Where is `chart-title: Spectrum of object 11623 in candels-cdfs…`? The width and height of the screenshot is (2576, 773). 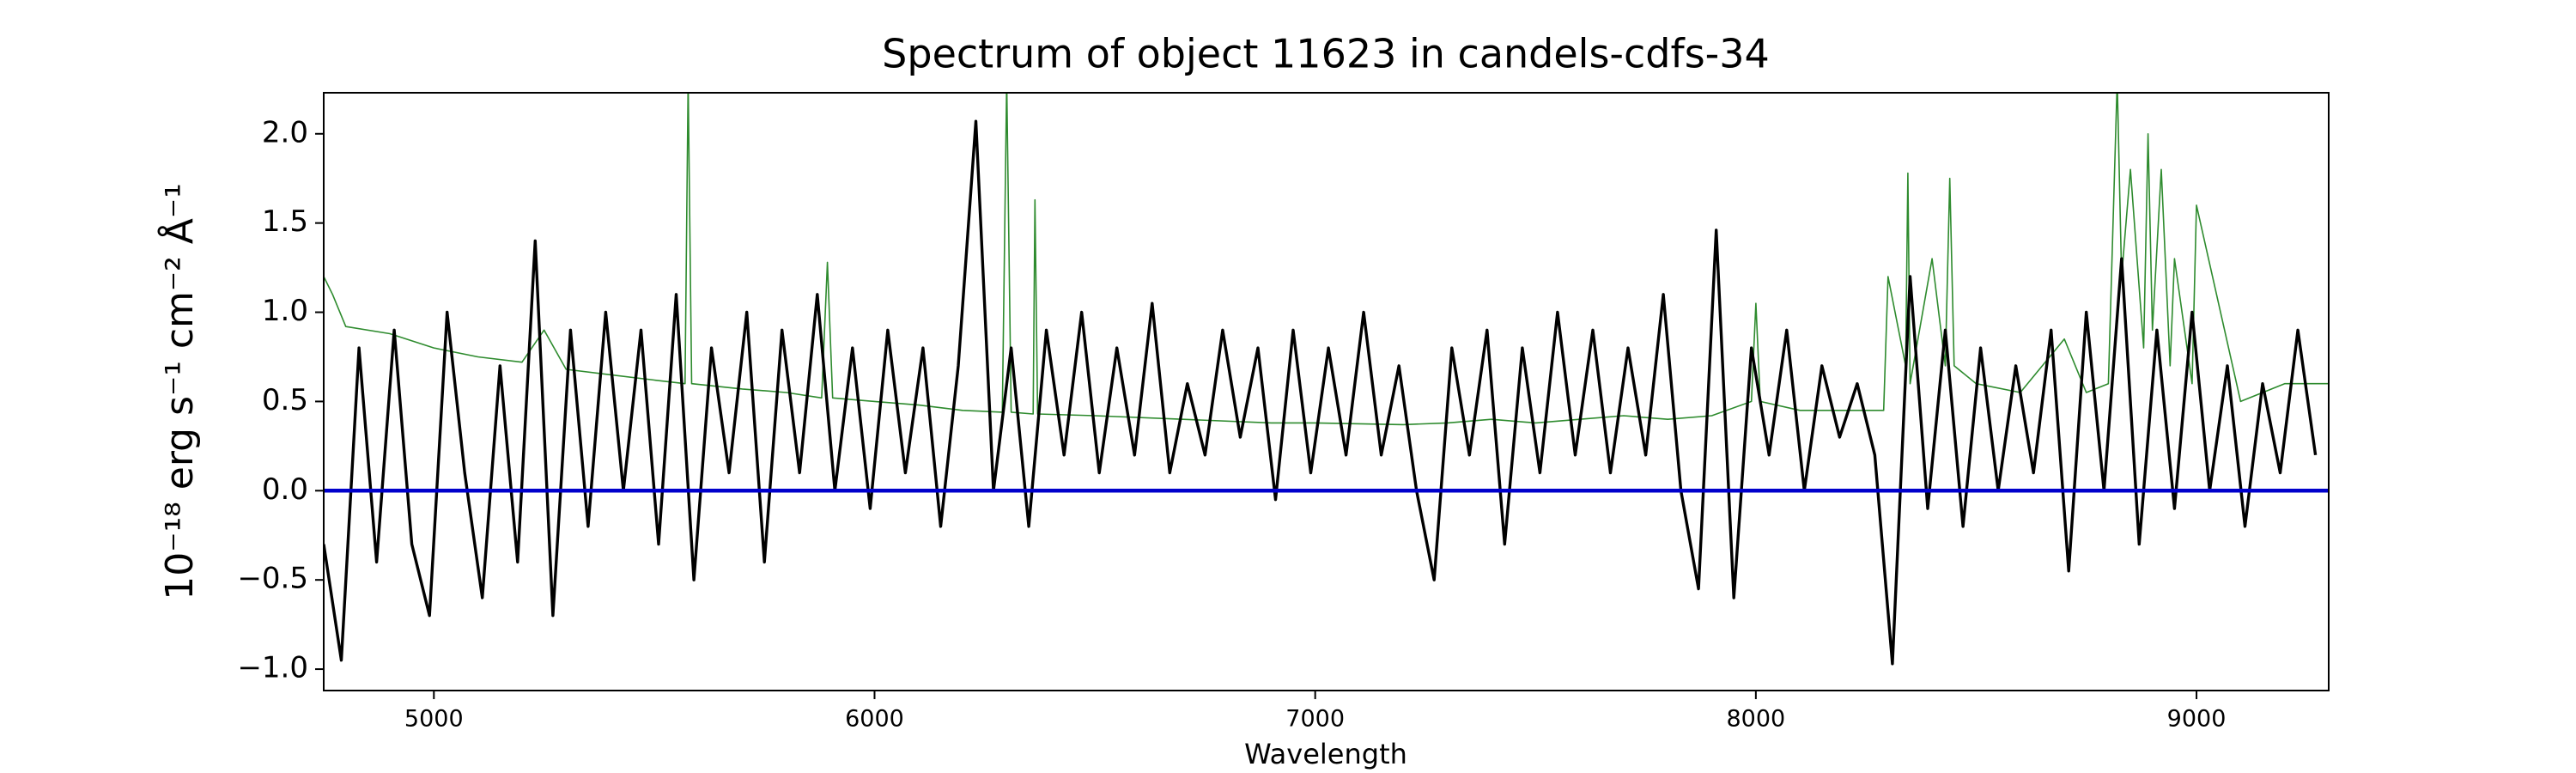 chart-title: Spectrum of object 11623 in candels-cdfs… is located at coordinates (1326, 54).